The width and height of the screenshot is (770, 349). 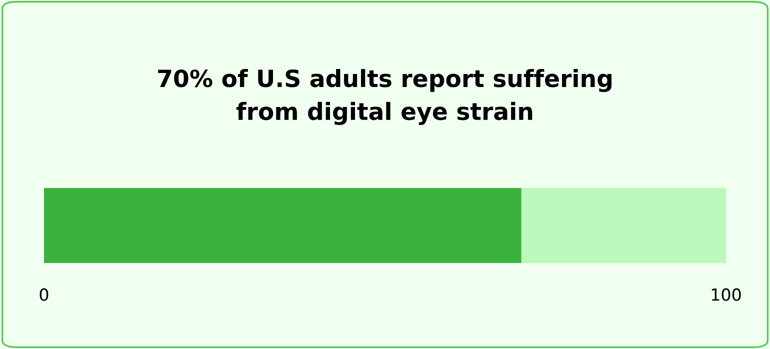 What do you see at coordinates (726, 294) in the screenshot?
I see `x-tick-label: 100` at bounding box center [726, 294].